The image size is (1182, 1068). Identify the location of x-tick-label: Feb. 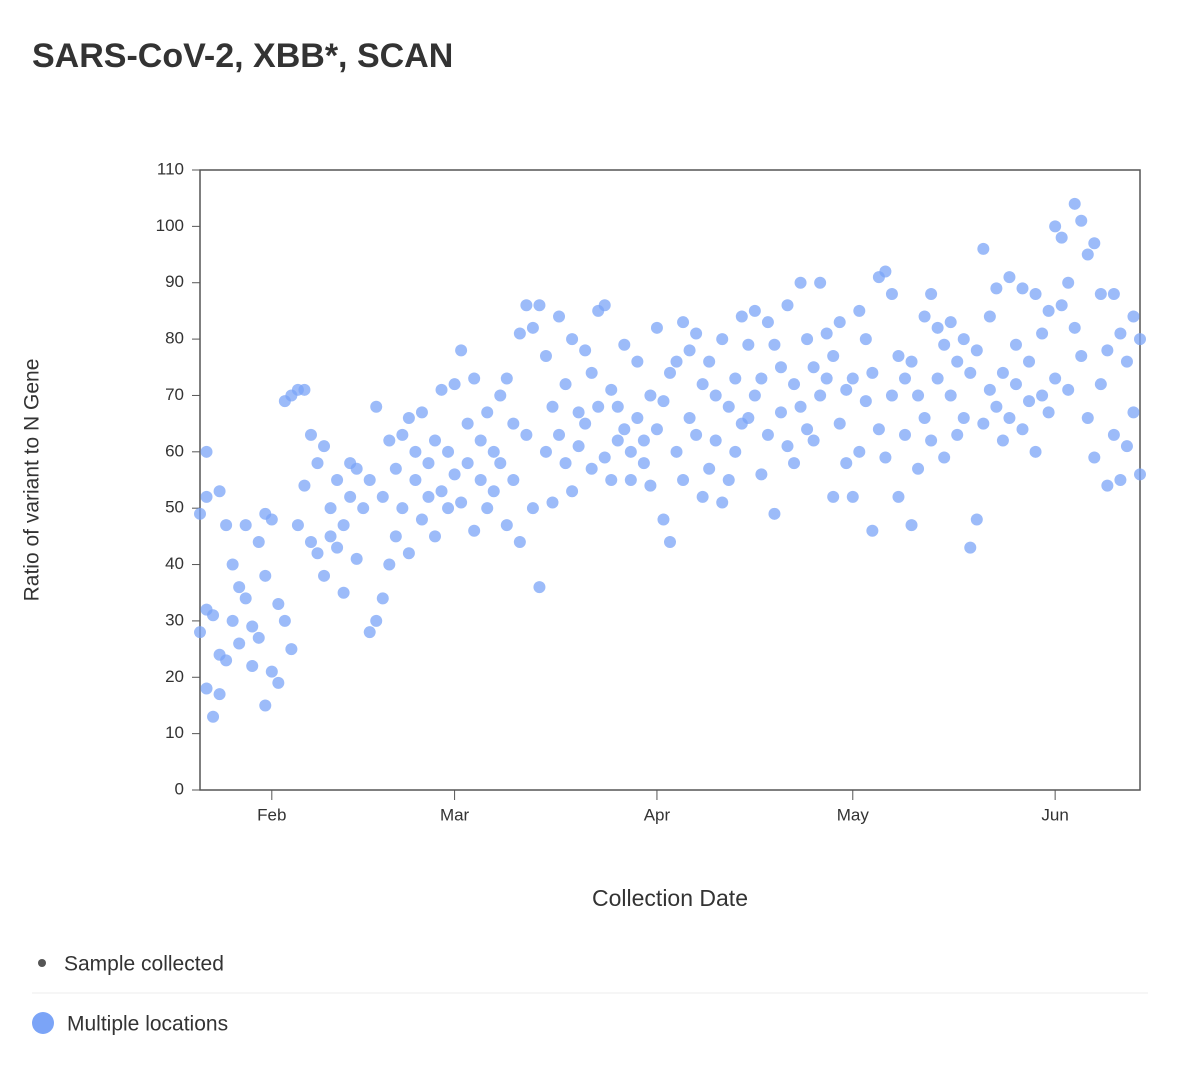
(271, 814).